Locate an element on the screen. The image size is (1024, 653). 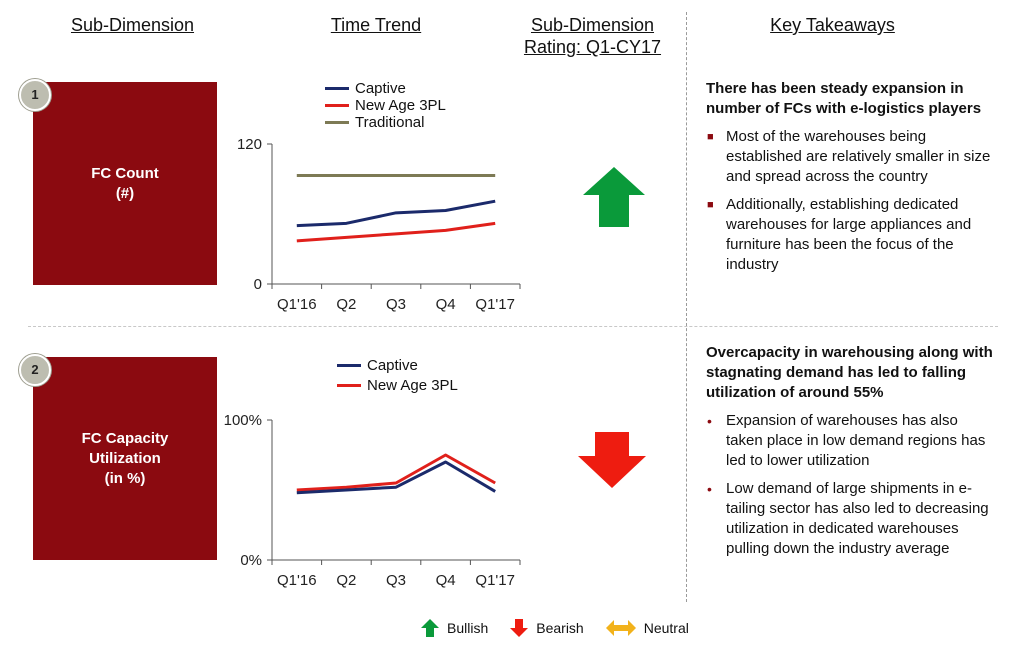
sub-dimension-box-fc-utilization: FC Capacity Utilization (in %) is located at coordinates (125, 458).